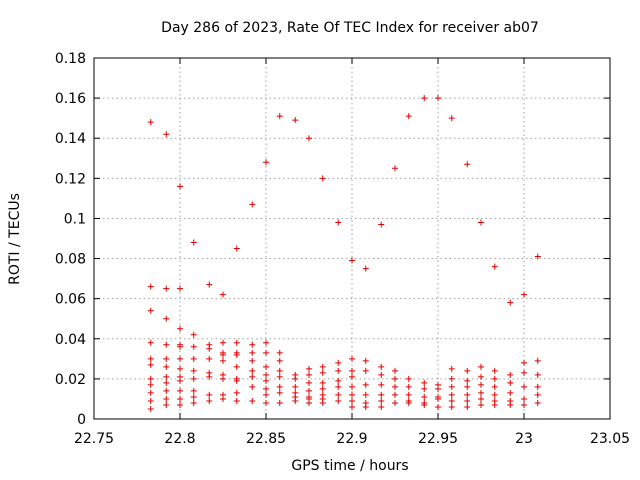 The height and width of the screenshot is (480, 640). I want to click on y-tick-label: 0.04, so click(70, 340).